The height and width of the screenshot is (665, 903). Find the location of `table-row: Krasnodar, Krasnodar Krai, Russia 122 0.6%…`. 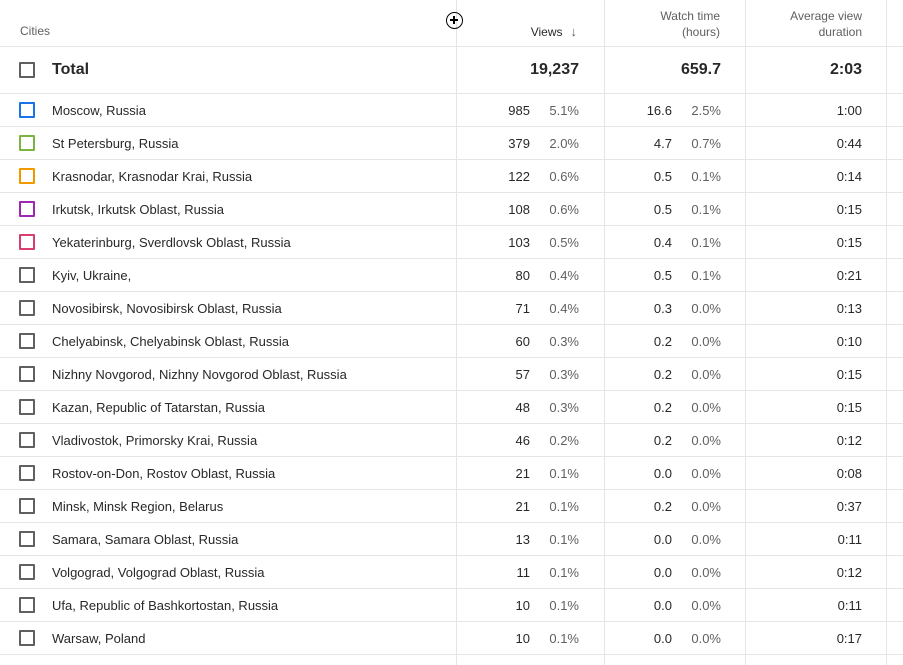

table-row: Krasnodar, Krasnodar Krai, Russia 122 0.6%… is located at coordinates (451, 176).